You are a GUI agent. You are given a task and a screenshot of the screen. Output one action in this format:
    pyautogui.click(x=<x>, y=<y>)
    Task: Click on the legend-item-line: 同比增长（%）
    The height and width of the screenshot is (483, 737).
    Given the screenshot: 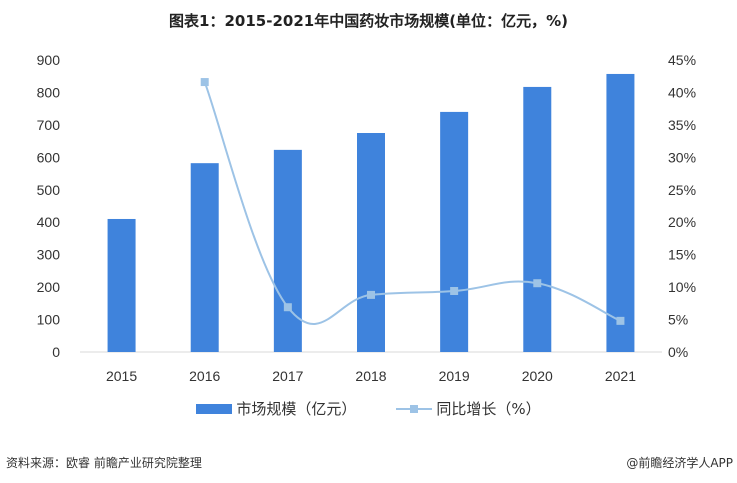 What is the action you would take?
    pyautogui.click(x=468, y=408)
    